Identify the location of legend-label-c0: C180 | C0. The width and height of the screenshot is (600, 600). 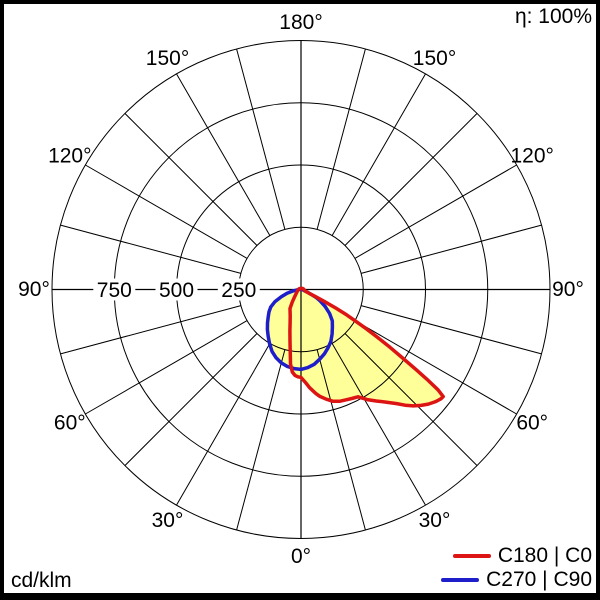
(544, 555).